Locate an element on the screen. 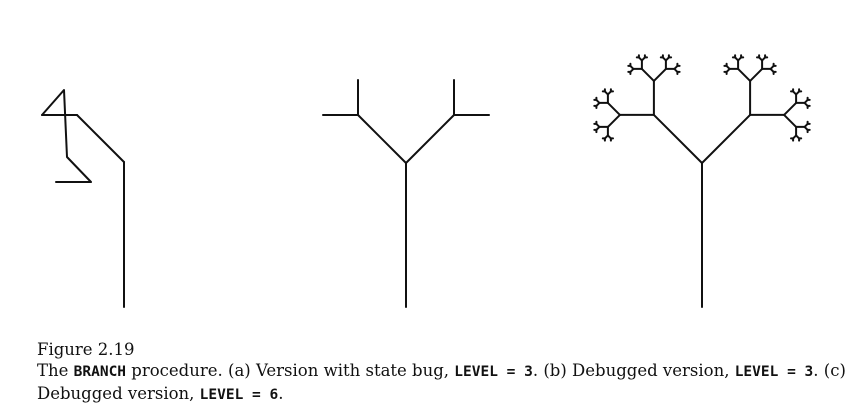 This screenshot has width=866, height=420. caption-text-1: The is located at coordinates (55, 370).